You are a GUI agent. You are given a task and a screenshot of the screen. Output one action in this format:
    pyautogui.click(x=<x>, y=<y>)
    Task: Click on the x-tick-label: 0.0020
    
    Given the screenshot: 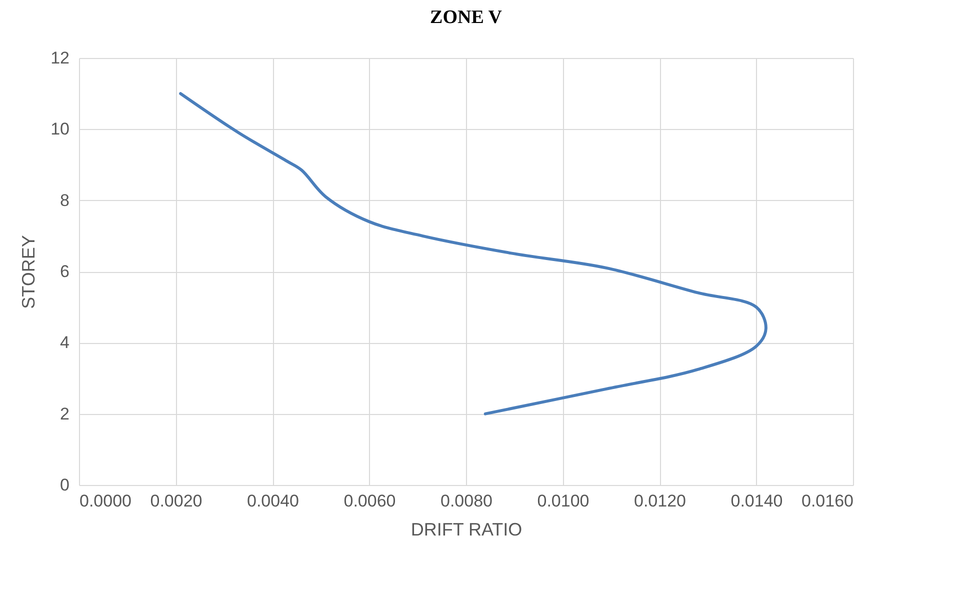 What is the action you would take?
    pyautogui.click(x=176, y=501)
    